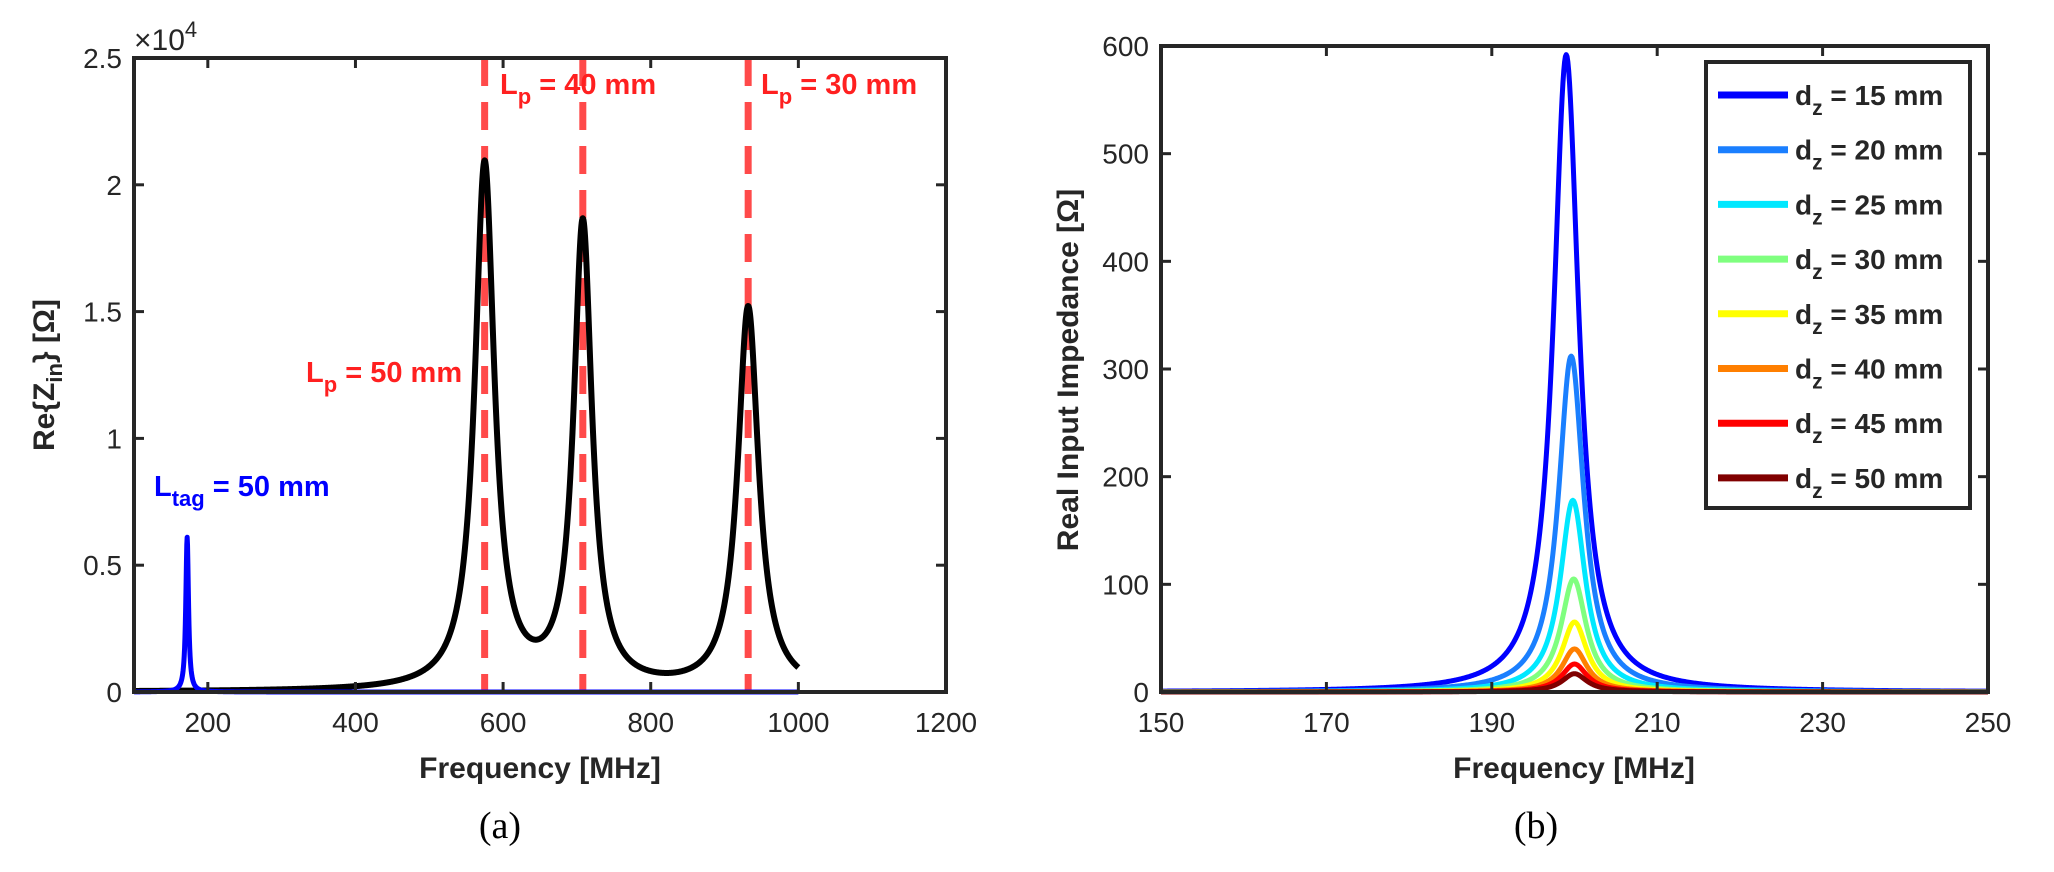 The image size is (2054, 872). What do you see at coordinates (102, 58) in the screenshot?
I see `a-y-tick-label: 2.5` at bounding box center [102, 58].